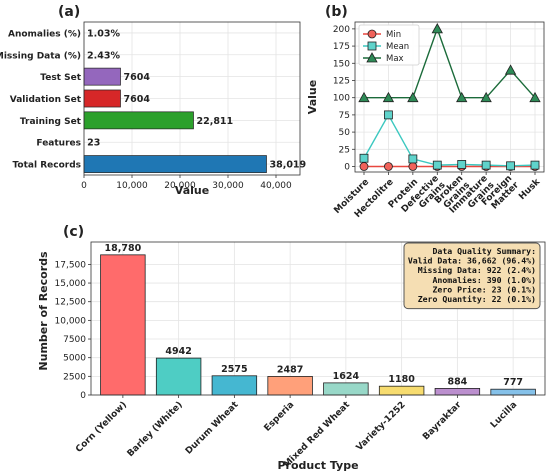 This screenshot has height=474, width=550. What do you see at coordinates (71, 321) in the screenshot?
I see `panel-c-ytick-label: 10,000` at bounding box center [71, 321].